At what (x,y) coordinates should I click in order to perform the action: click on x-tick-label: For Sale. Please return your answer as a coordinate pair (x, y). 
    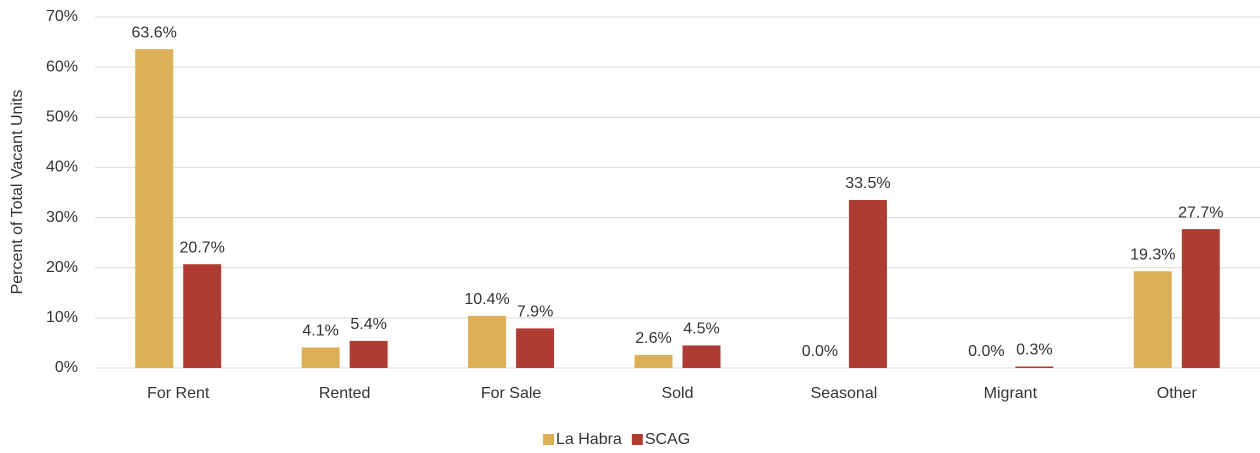
    Looking at the image, I should click on (511, 393).